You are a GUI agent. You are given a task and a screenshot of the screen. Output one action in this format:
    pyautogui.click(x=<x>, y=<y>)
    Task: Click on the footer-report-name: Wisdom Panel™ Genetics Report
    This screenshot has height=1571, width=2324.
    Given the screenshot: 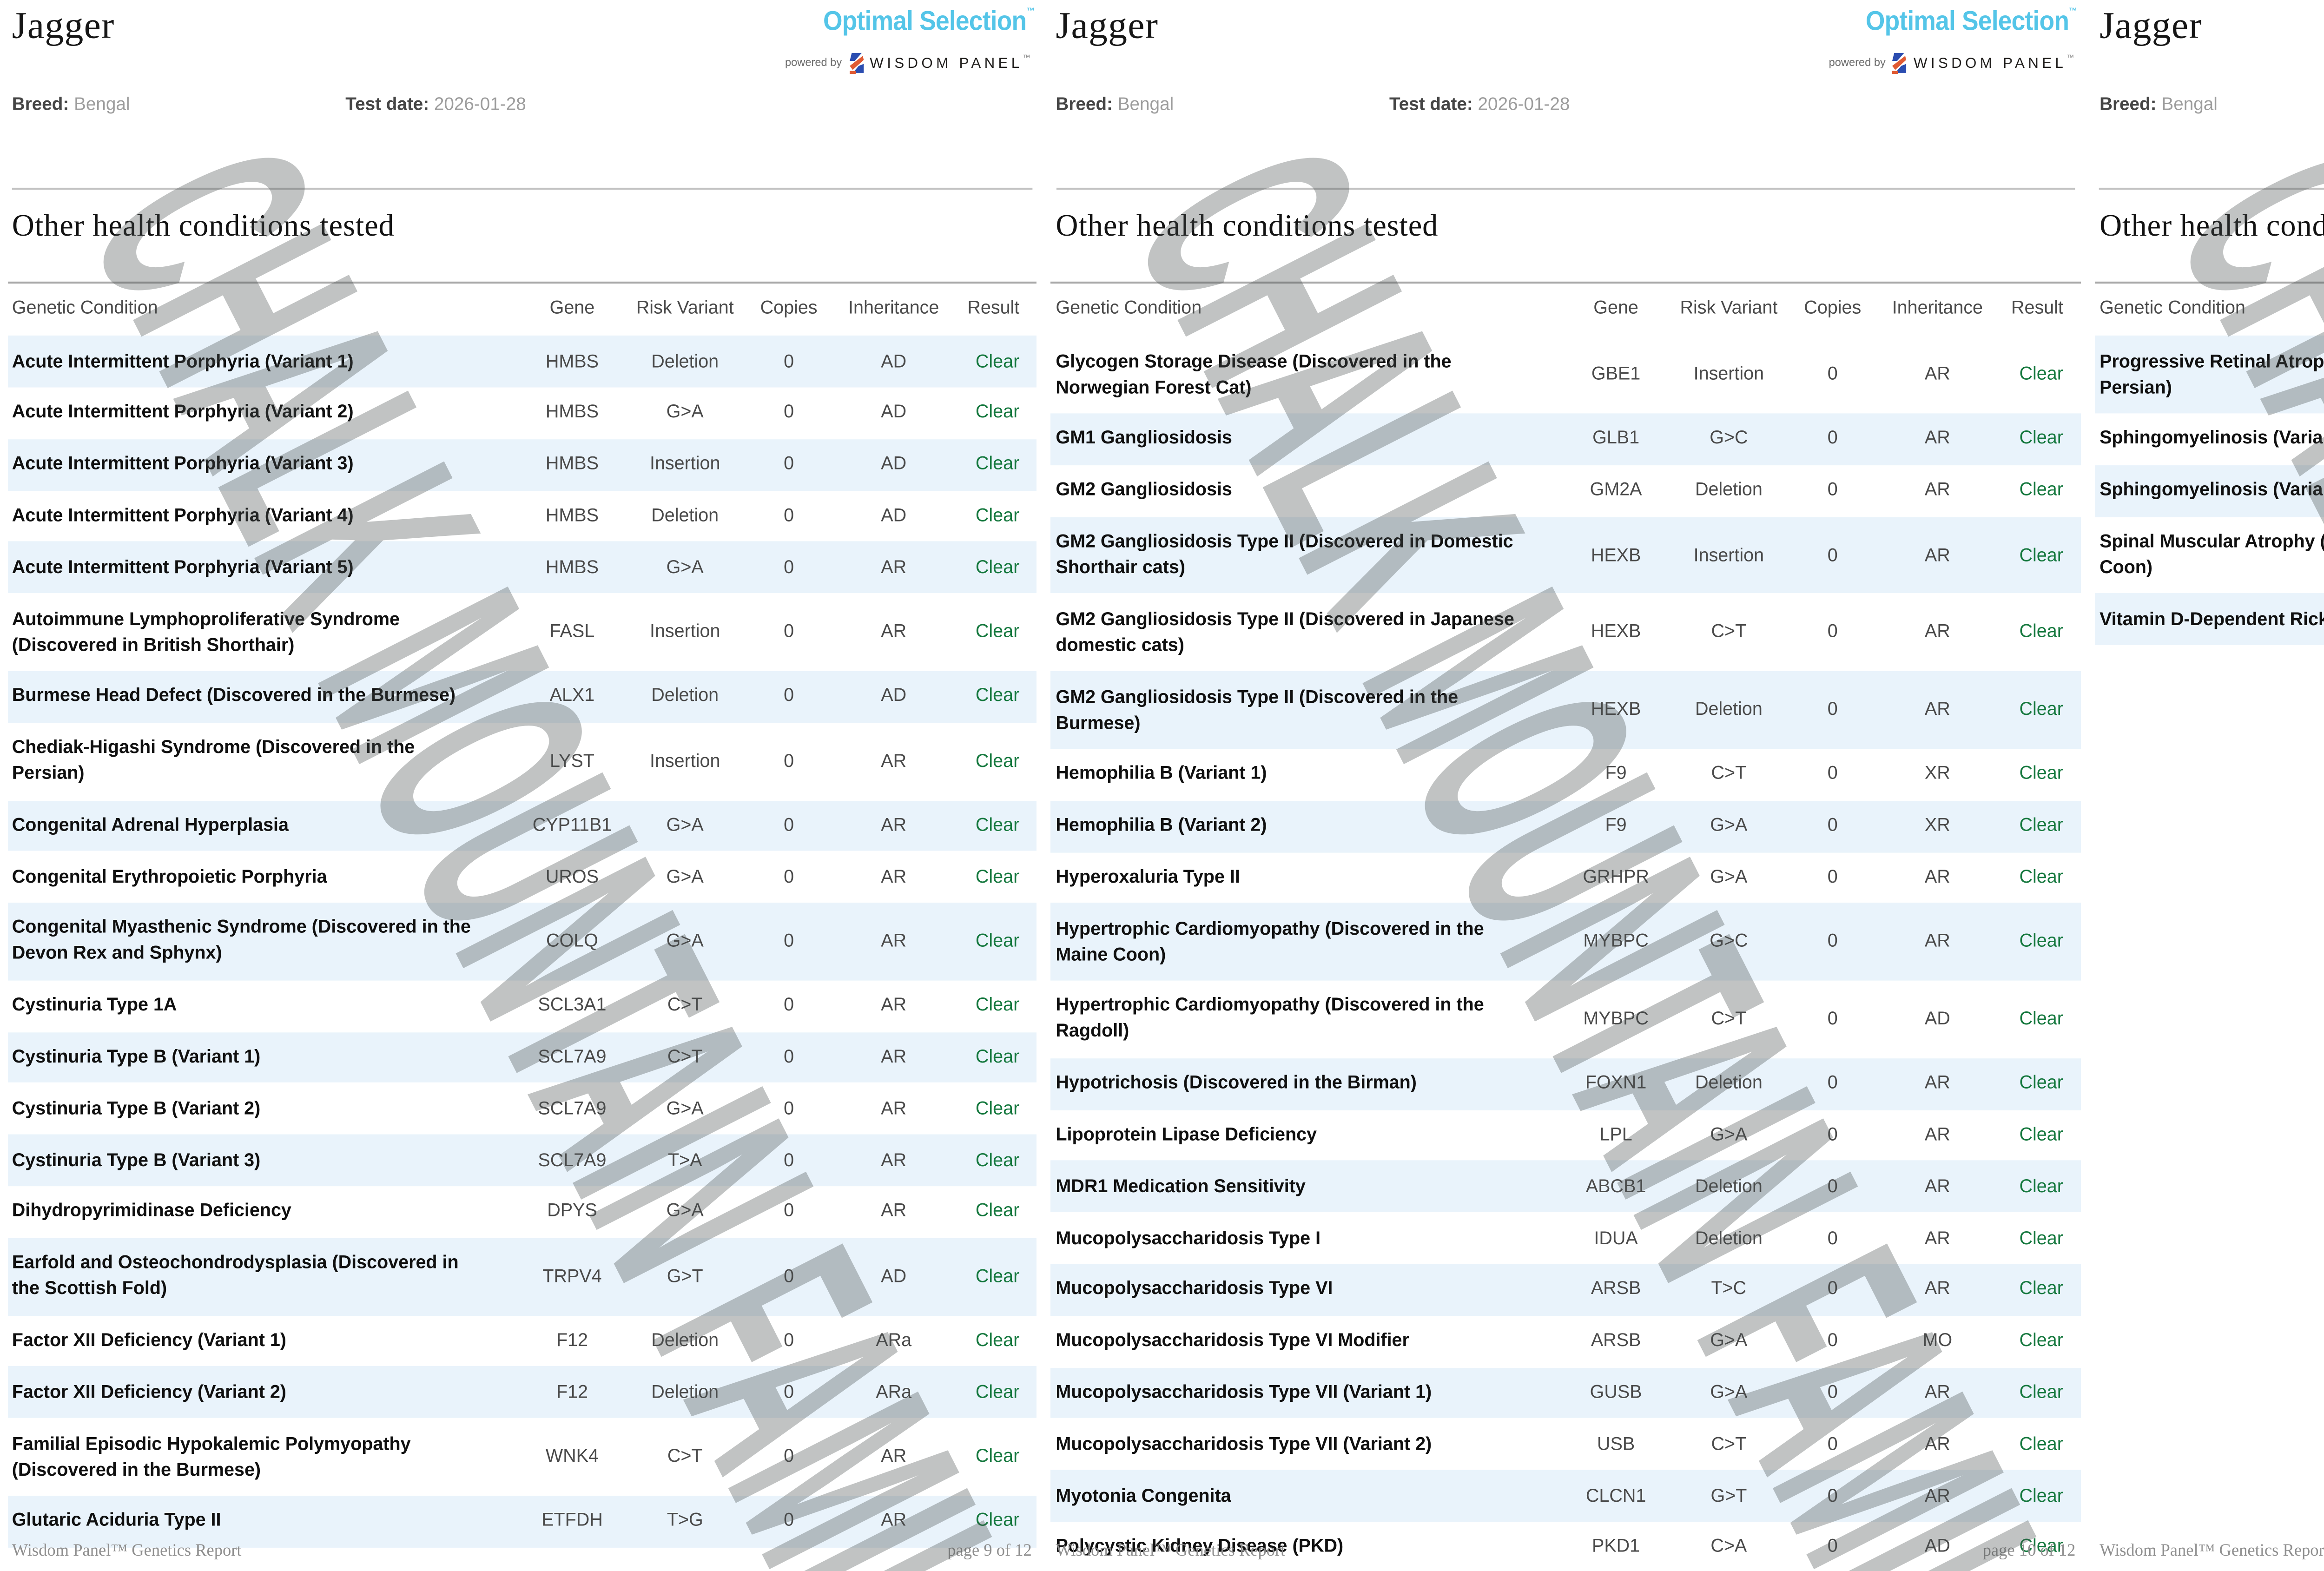 What is the action you would take?
    pyautogui.click(x=127, y=1550)
    